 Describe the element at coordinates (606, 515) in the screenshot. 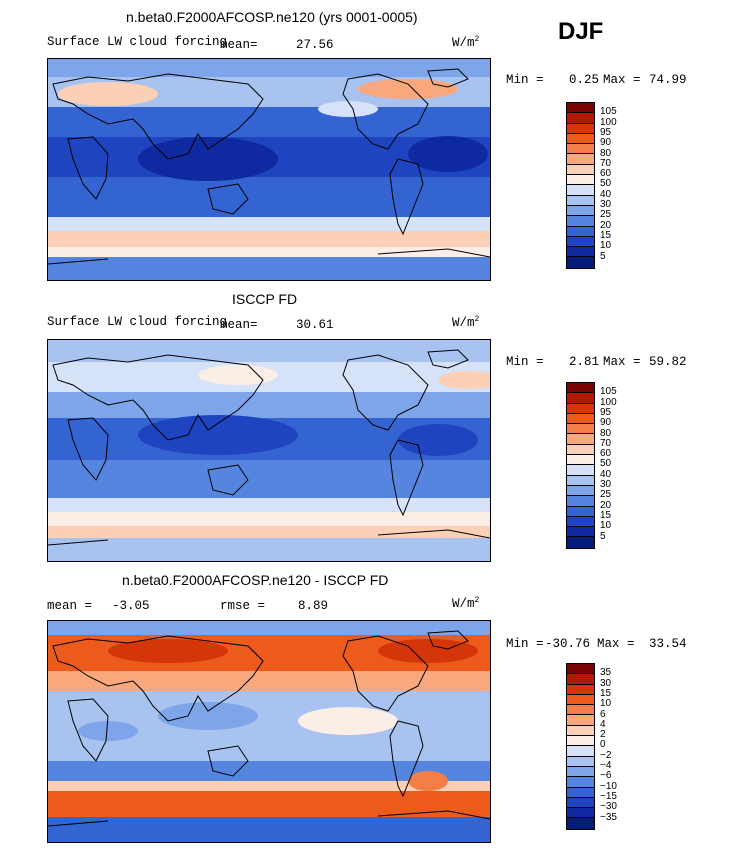

I see `panel2-colorbar-tick-label: 15` at that location.